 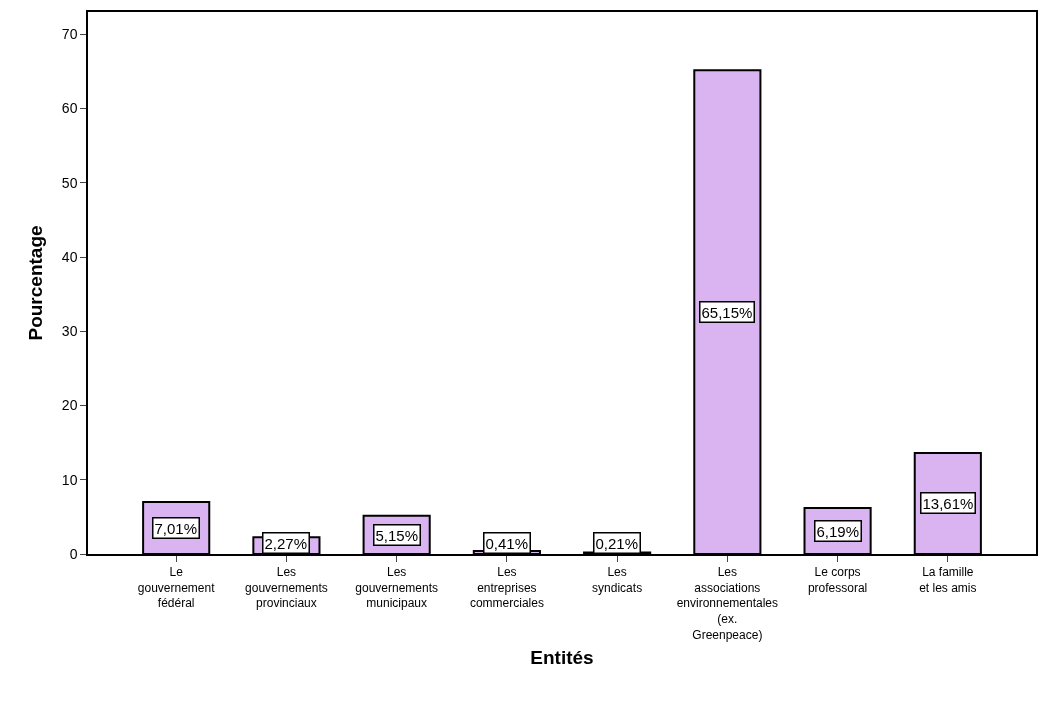 What do you see at coordinates (397, 535) in the screenshot?
I see `data-label: 5,15%` at bounding box center [397, 535].